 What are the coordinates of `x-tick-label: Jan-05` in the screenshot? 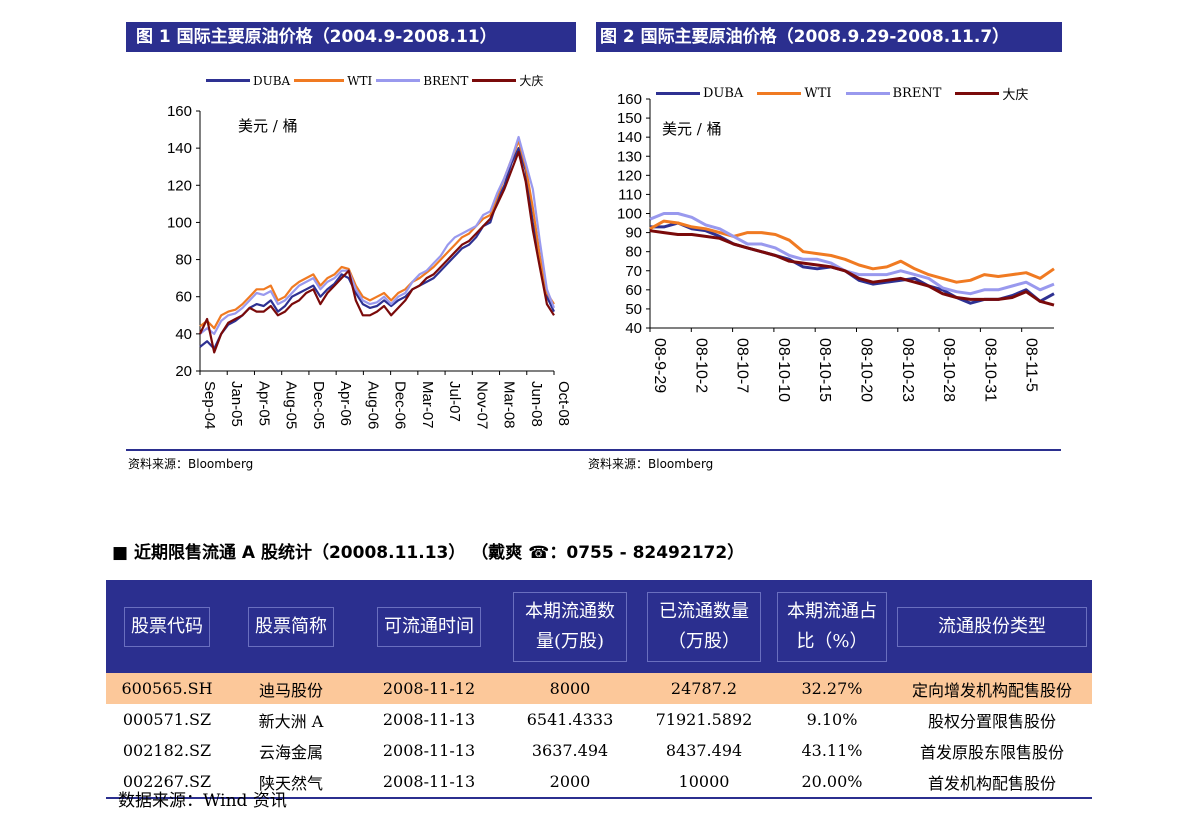 It's located at (236, 404).